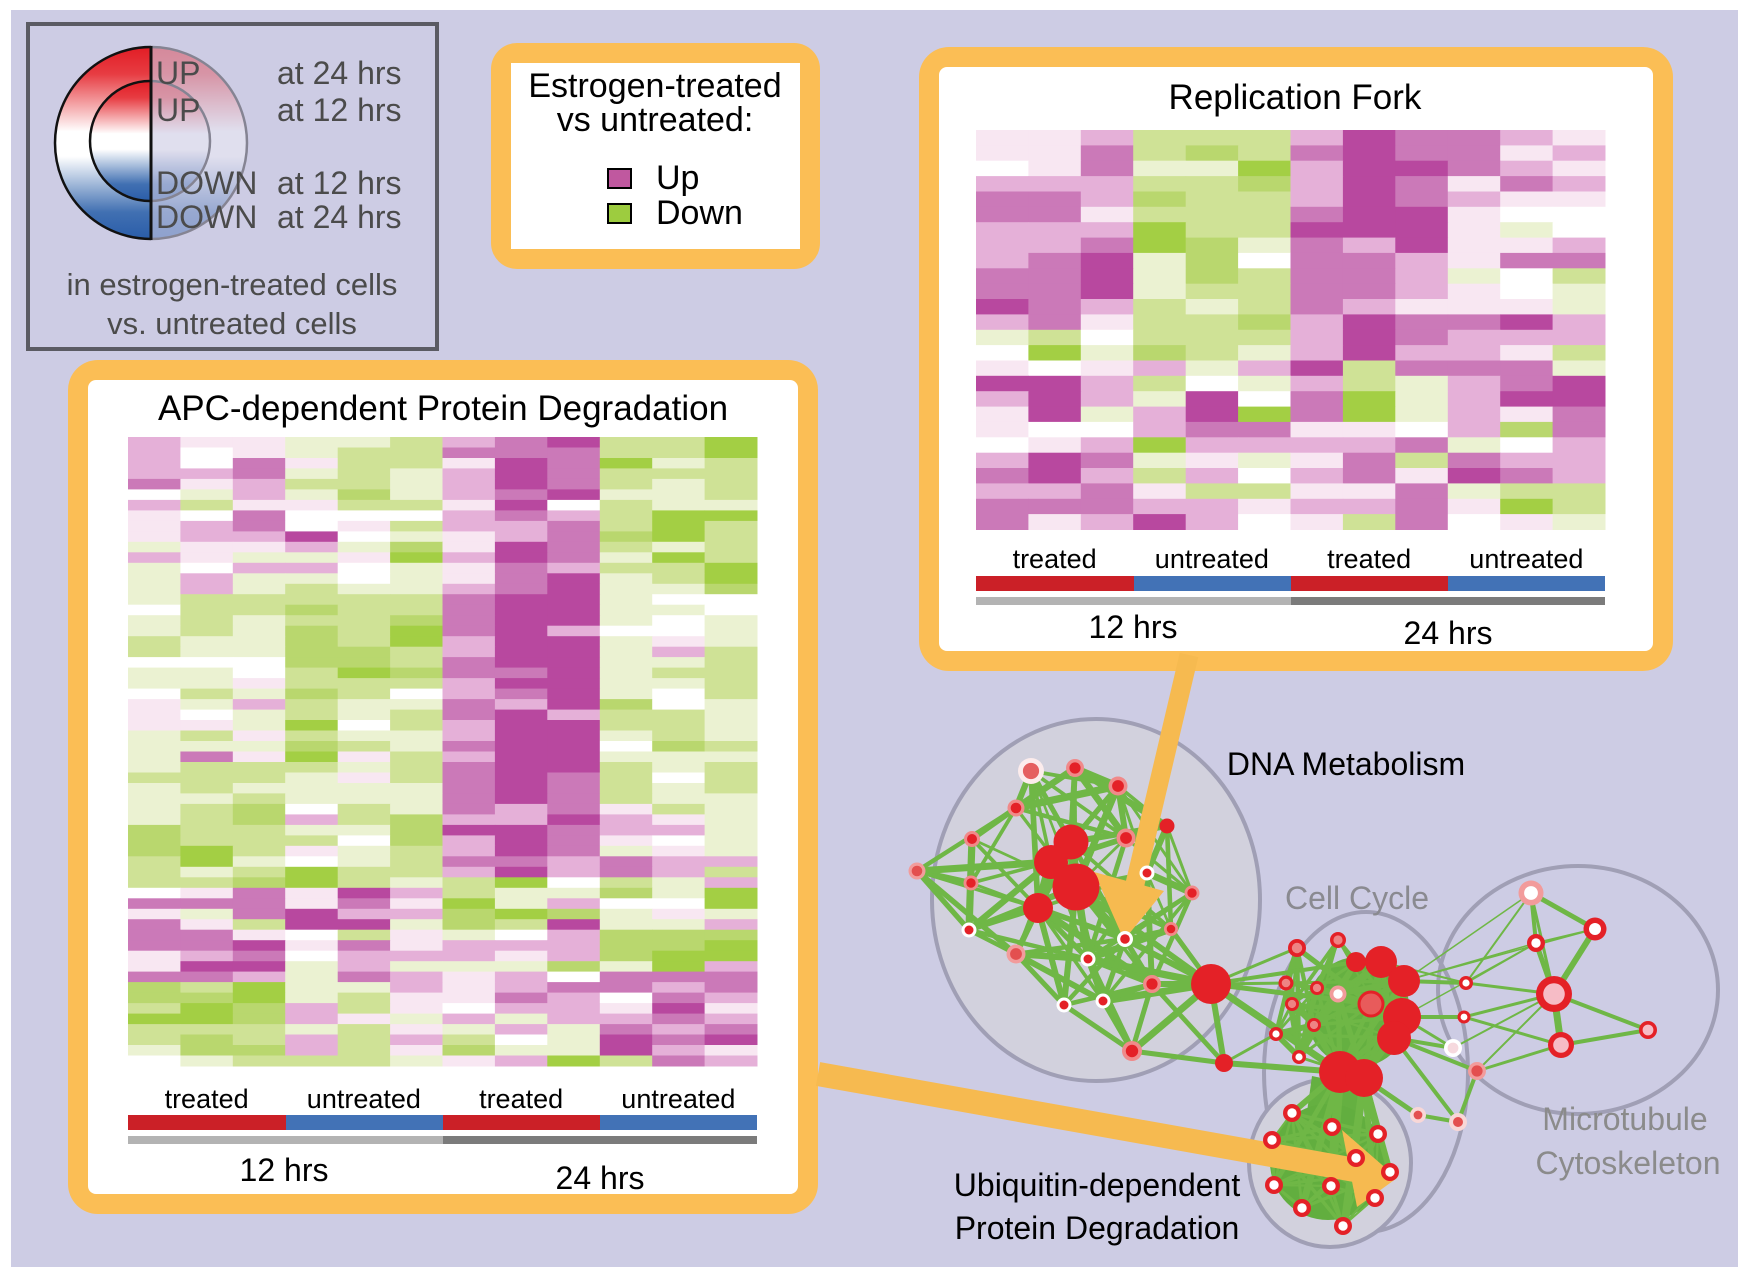  Describe the element at coordinates (443, 408) in the screenshot. I see `svg-text:APC-dependent Protein Degradat: APC-dependent Protein Degradation` at that location.